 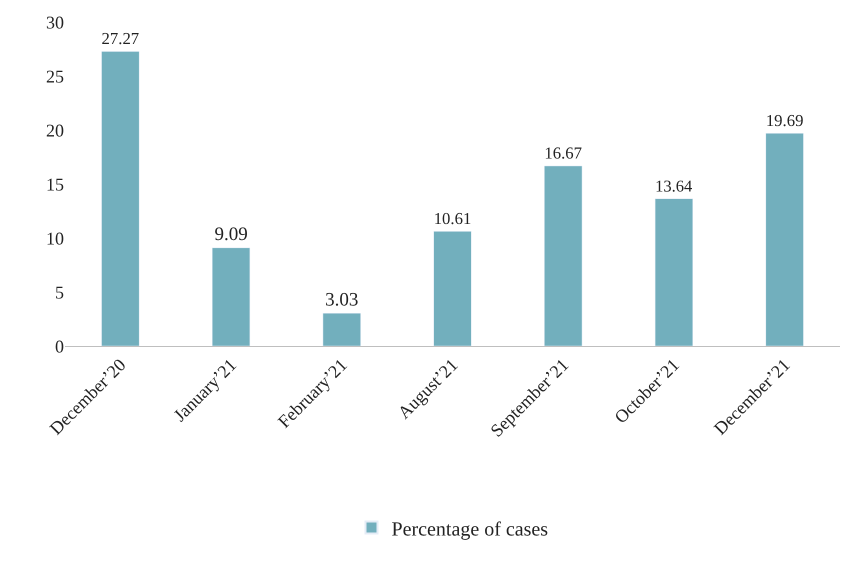 What do you see at coordinates (121, 38) in the screenshot?
I see `data-label: 27.27` at bounding box center [121, 38].